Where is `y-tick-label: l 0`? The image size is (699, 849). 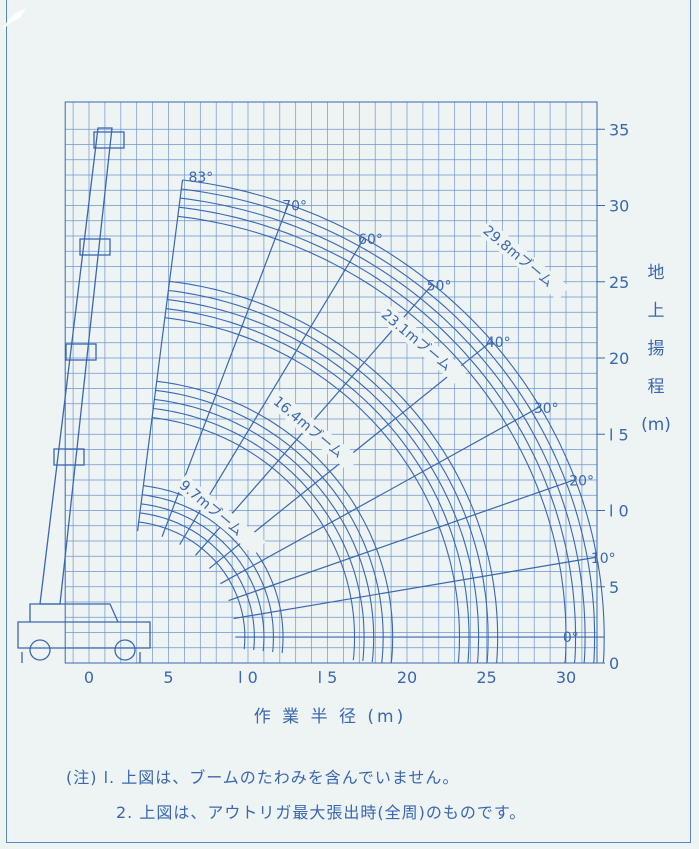 y-tick-label: l 0 is located at coordinates (619, 511).